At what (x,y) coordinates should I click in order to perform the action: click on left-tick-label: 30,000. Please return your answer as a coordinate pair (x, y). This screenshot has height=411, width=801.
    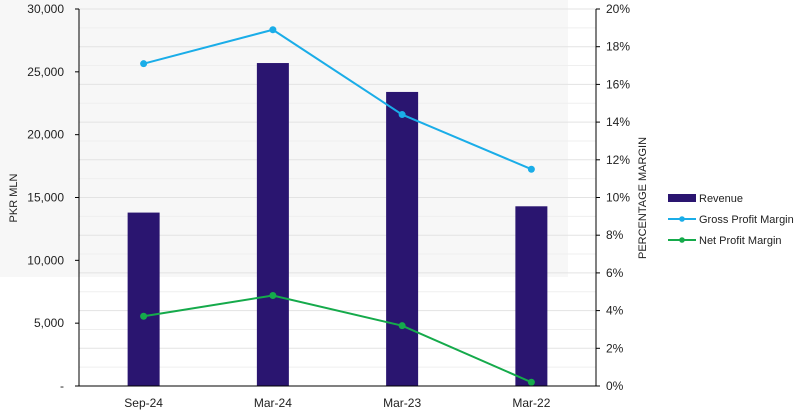
    Looking at the image, I should click on (45, 9).